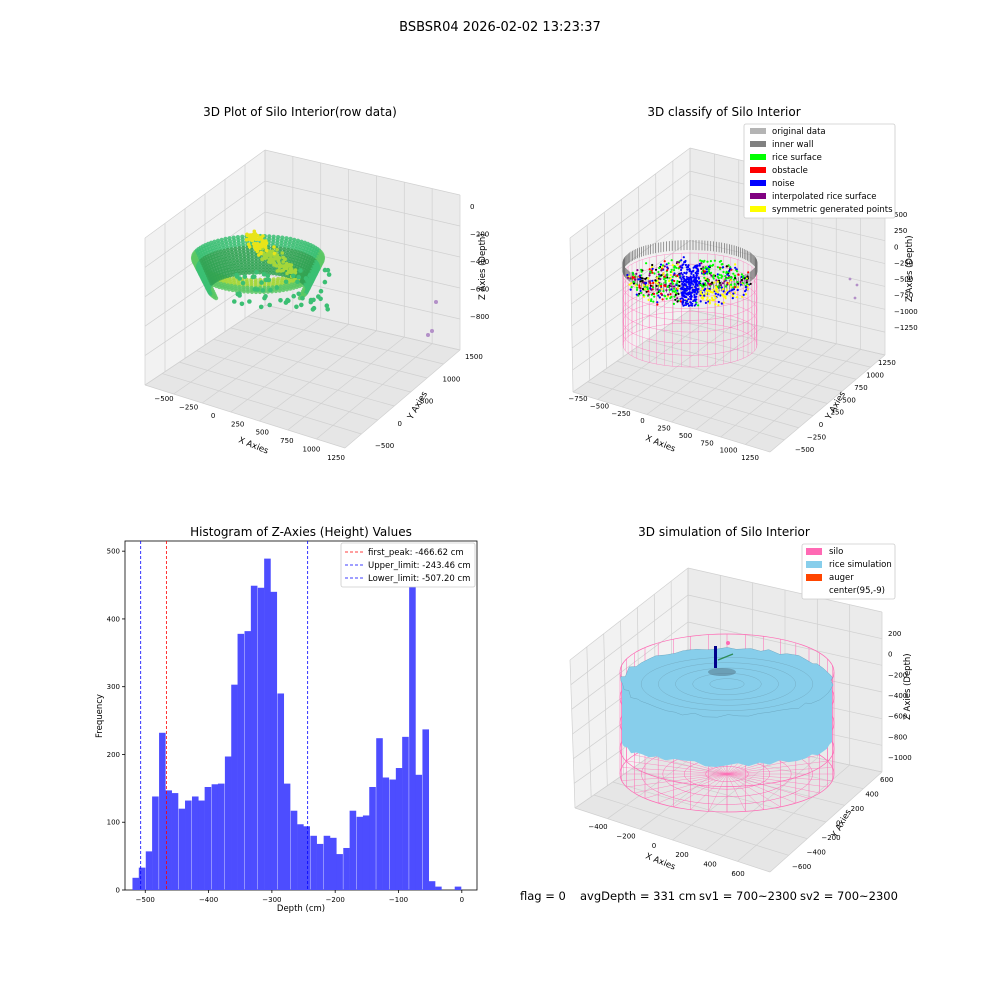  Describe the element at coordinates (845, 406) in the screenshot. I see `panel2-y-ticks: −500 −250 0 250 500 750 1000 1250` at that location.